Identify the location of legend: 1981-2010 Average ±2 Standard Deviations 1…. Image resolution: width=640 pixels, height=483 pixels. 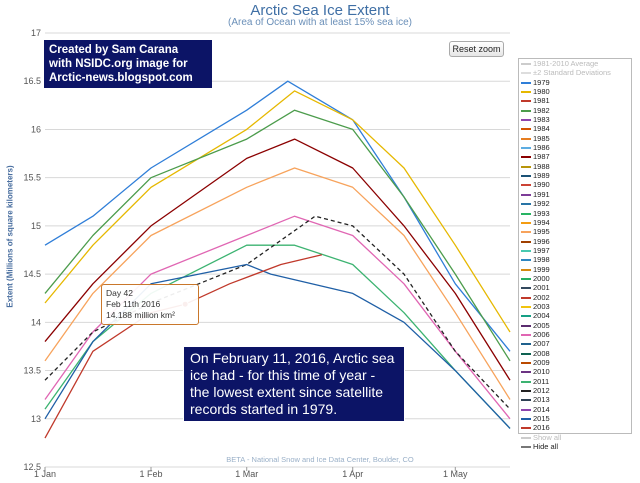
(575, 254).